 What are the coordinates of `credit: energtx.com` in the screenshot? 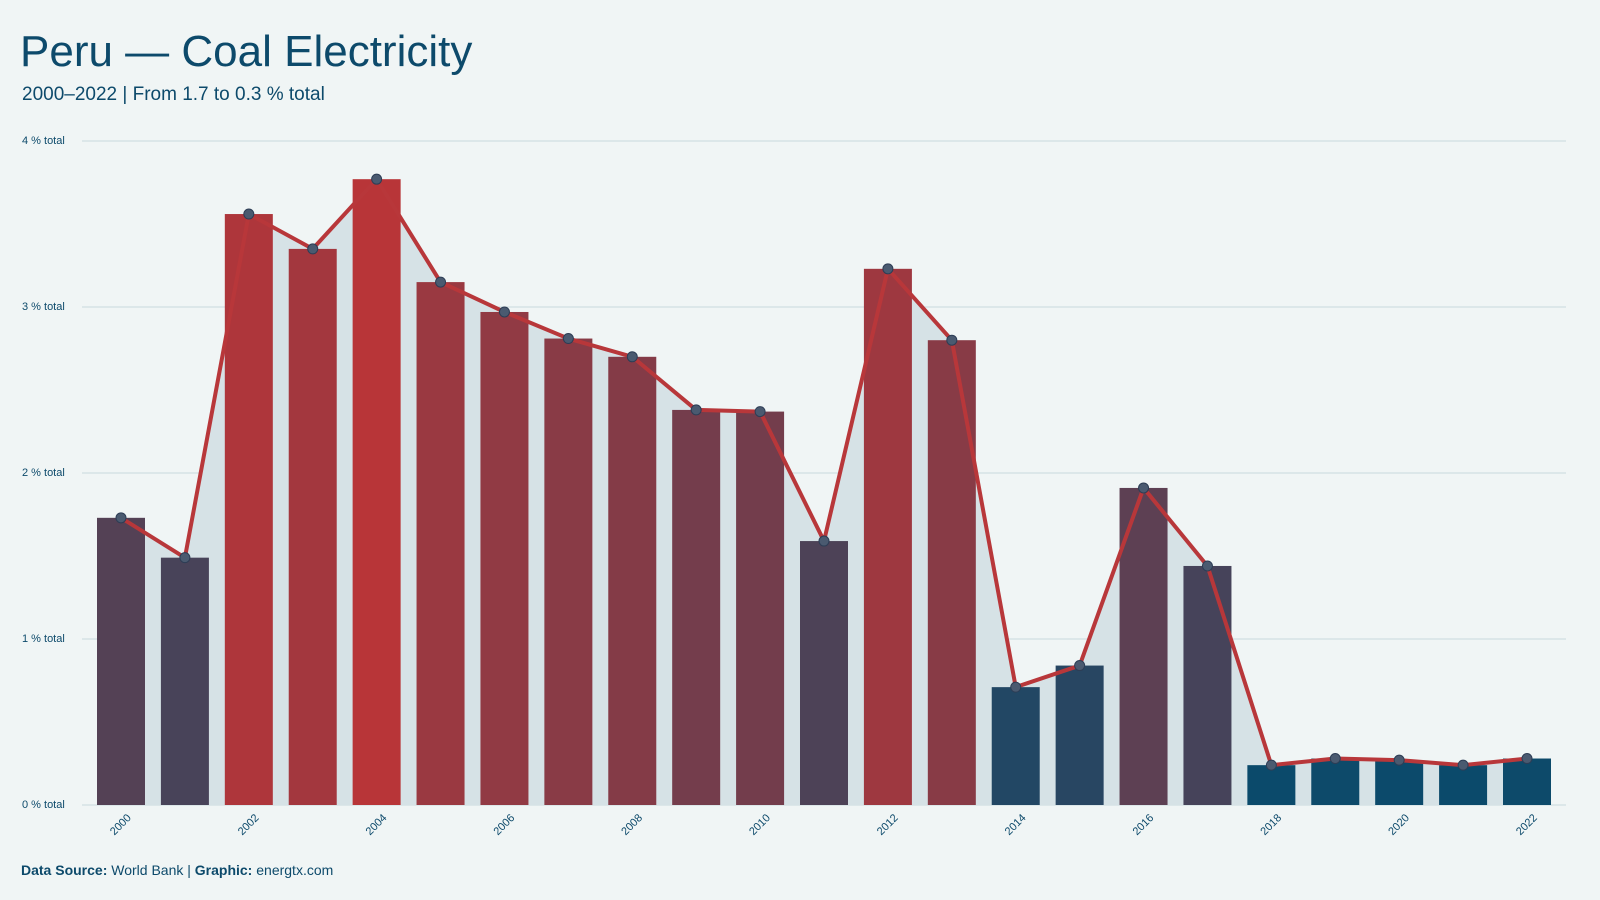 It's located at (294, 870).